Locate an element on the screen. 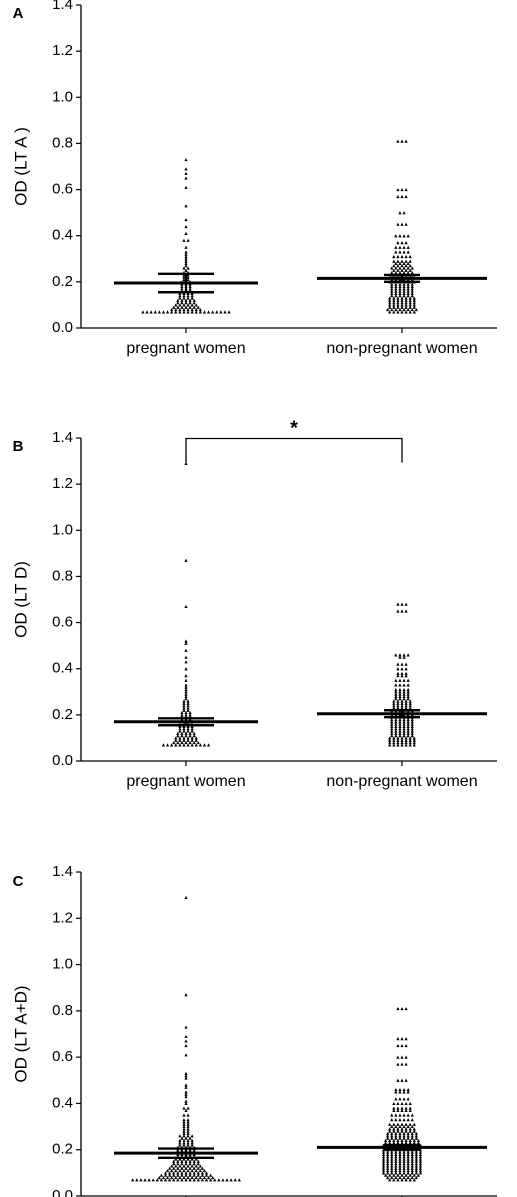 The image size is (517, 1197). y-tick-label: 0.8 is located at coordinates (62, 575).